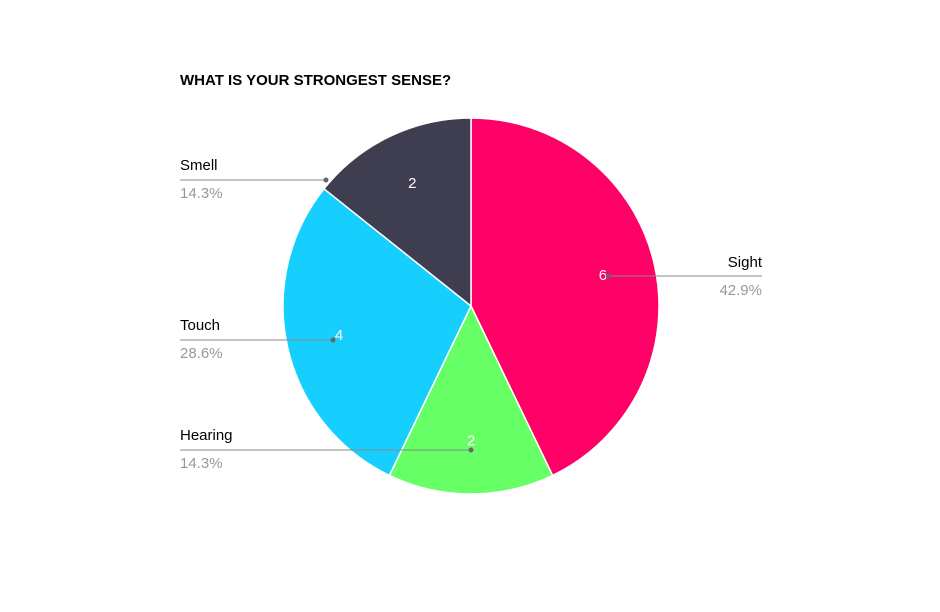 The image size is (940, 612). I want to click on legend-label: Smell, so click(199, 165).